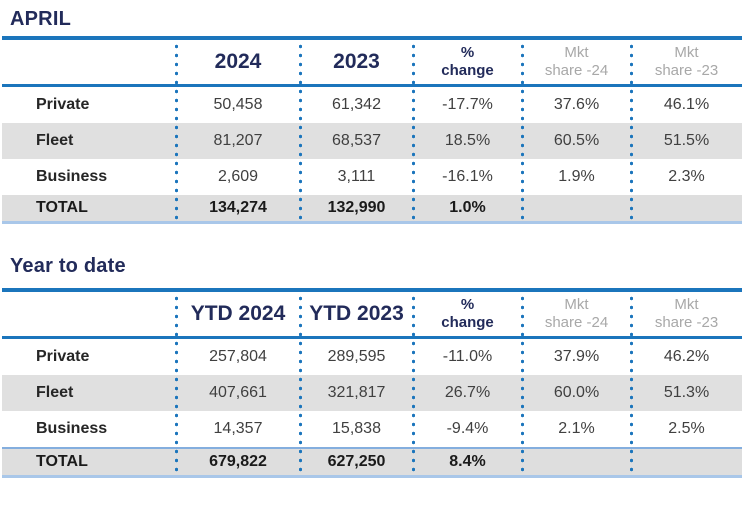 This screenshot has width=750, height=515. Describe the element at coordinates (686, 428) in the screenshot. I see `value-cell: 2.5%` at that location.